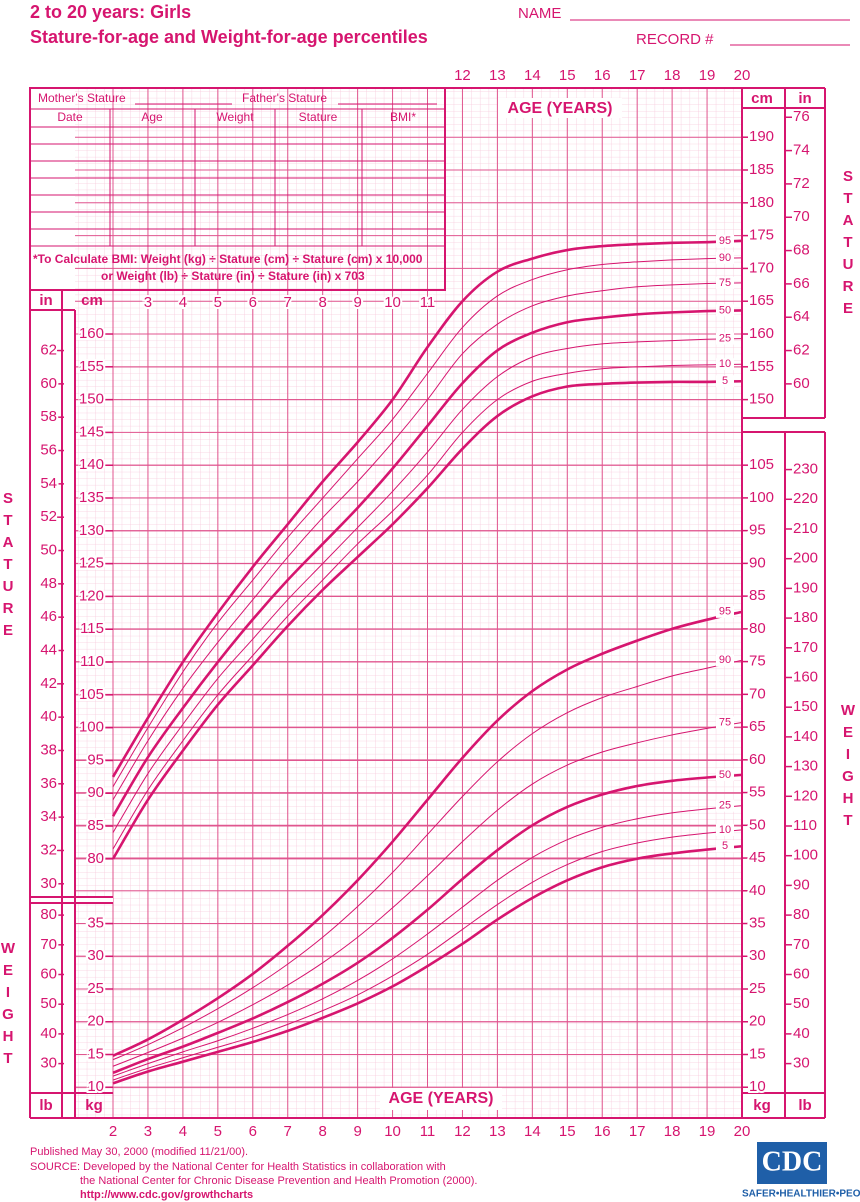 The height and width of the screenshot is (1202, 860). Describe the element at coordinates (8, 567) in the screenshot. I see `y-axis-title: STATURE` at that location.